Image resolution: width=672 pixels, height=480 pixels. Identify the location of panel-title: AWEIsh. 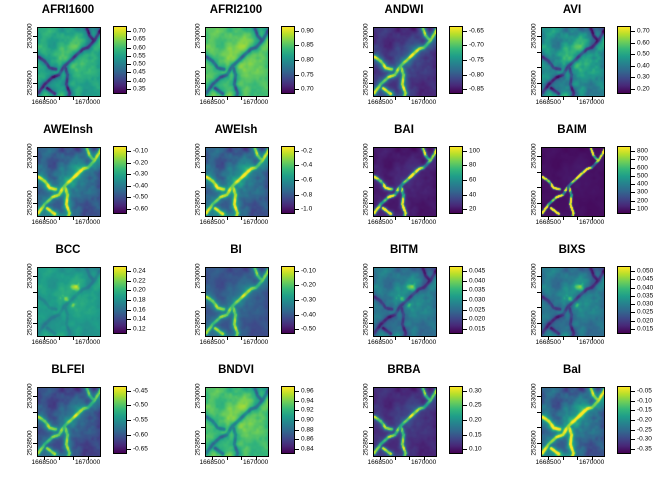
(236, 130).